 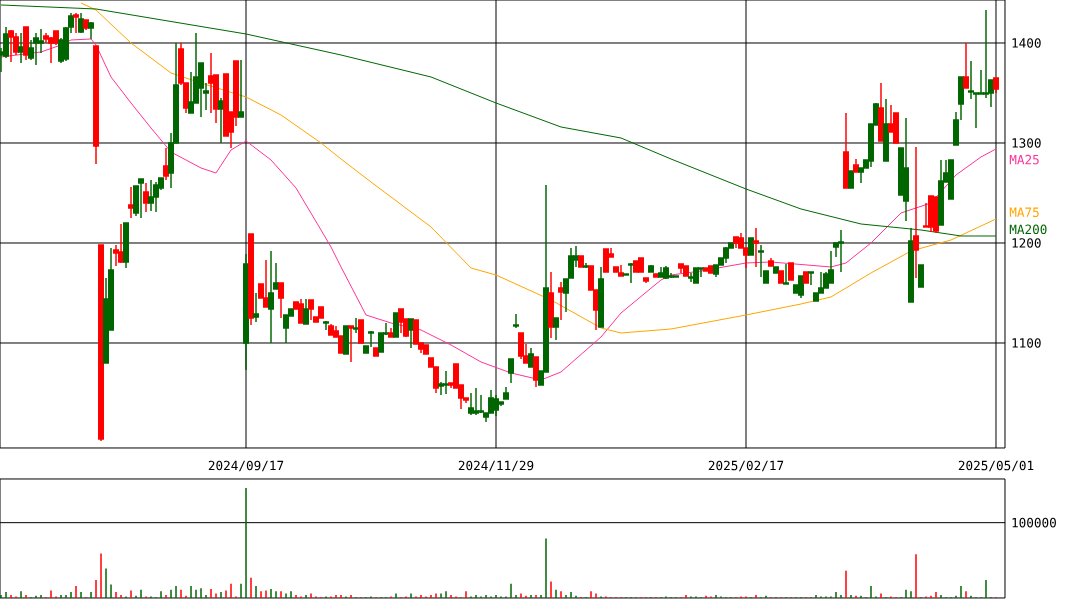 I want to click on series-label: MA200, so click(x=1028, y=229).